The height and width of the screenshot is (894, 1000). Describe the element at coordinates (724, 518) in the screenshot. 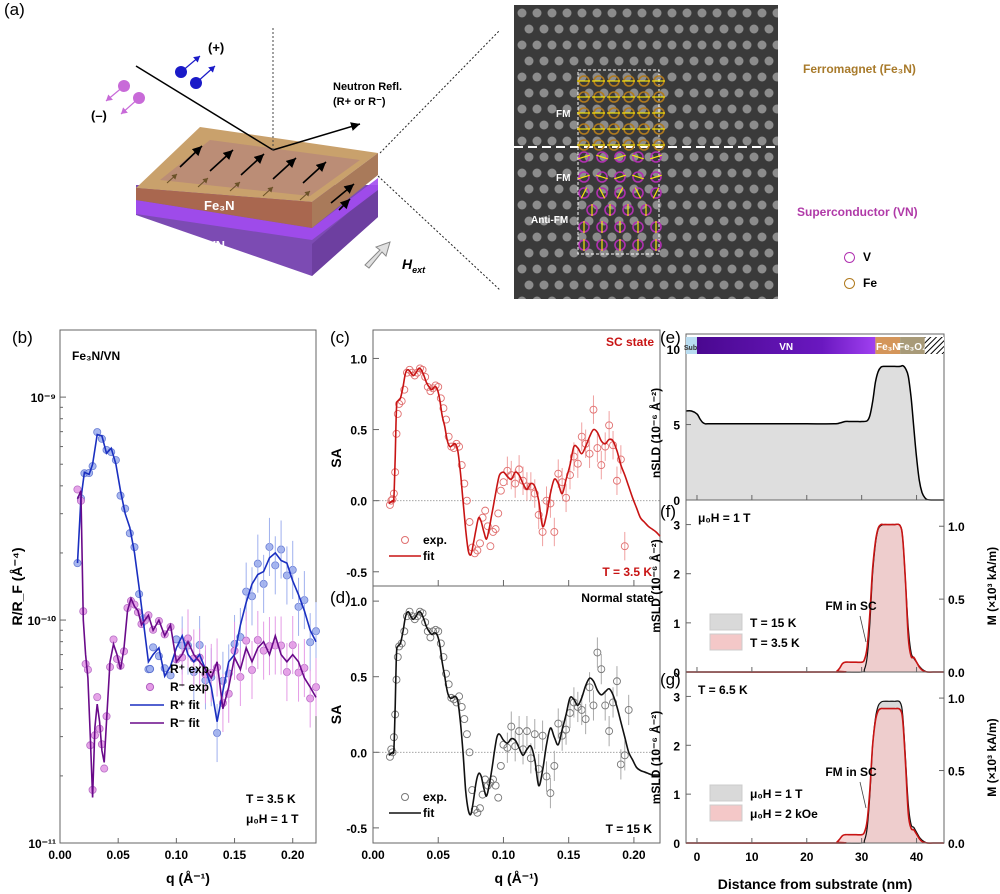

I see `panel-annotation: μ₀H = 1 T` at that location.